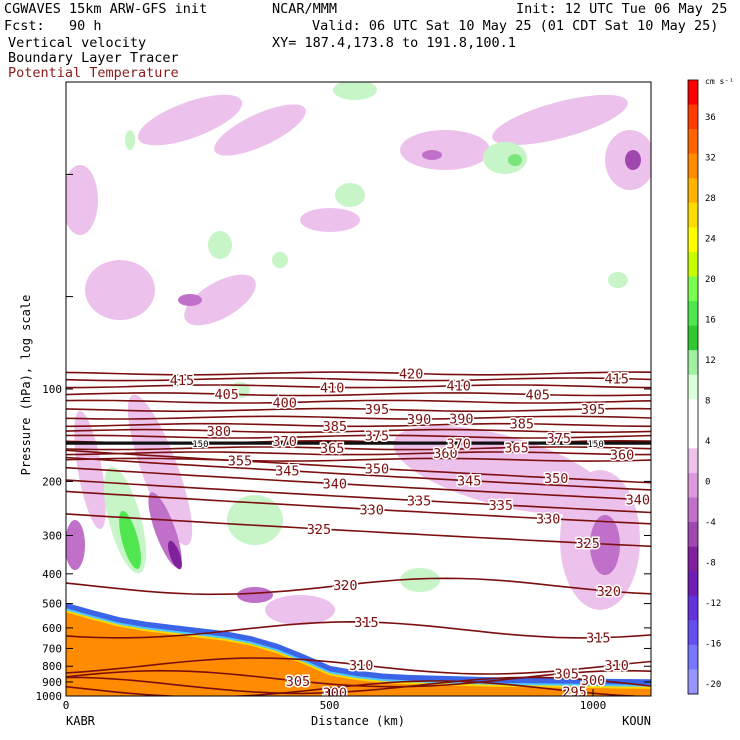 This screenshot has height=740, width=740. Describe the element at coordinates (219, 432) in the screenshot. I see `theta-contour-label: 380` at that location.